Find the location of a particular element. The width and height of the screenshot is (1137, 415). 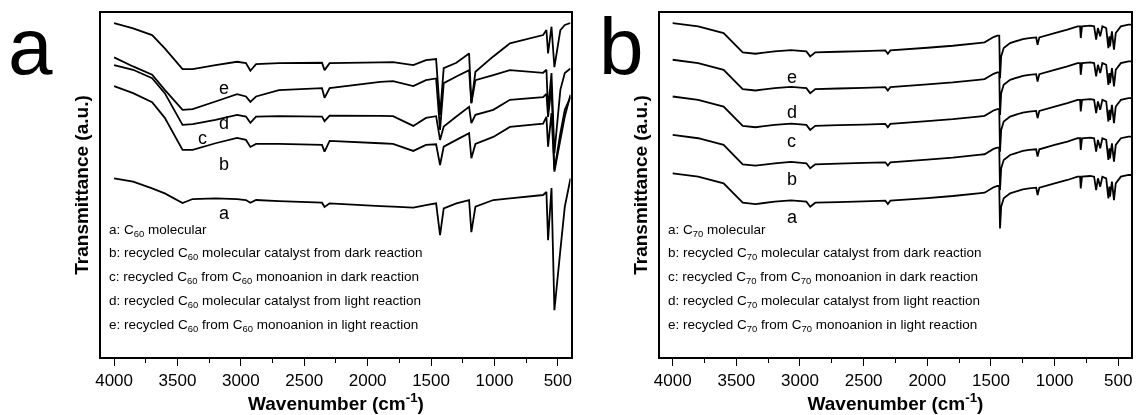

annotation: c: recycled C$_{70}$ from C$_{70}$ monoanion in dark reaction is located at coordinates (823, 277).